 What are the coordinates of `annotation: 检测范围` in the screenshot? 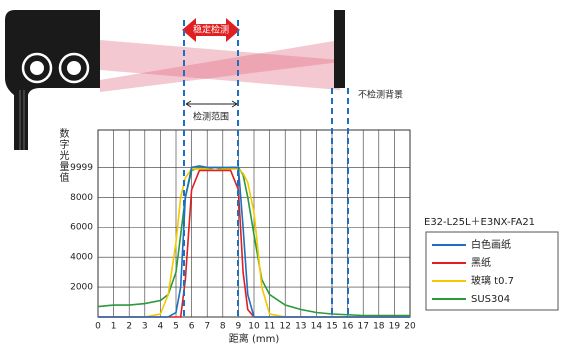 It's located at (211, 117).